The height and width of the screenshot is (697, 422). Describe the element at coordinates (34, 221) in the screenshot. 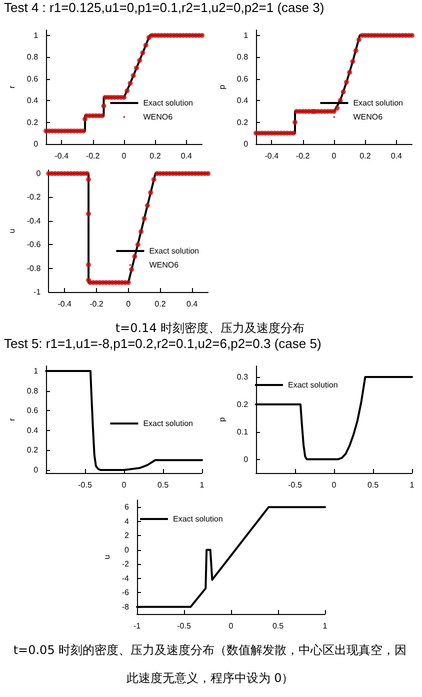

I see `y-tick-label: -0.4` at that location.